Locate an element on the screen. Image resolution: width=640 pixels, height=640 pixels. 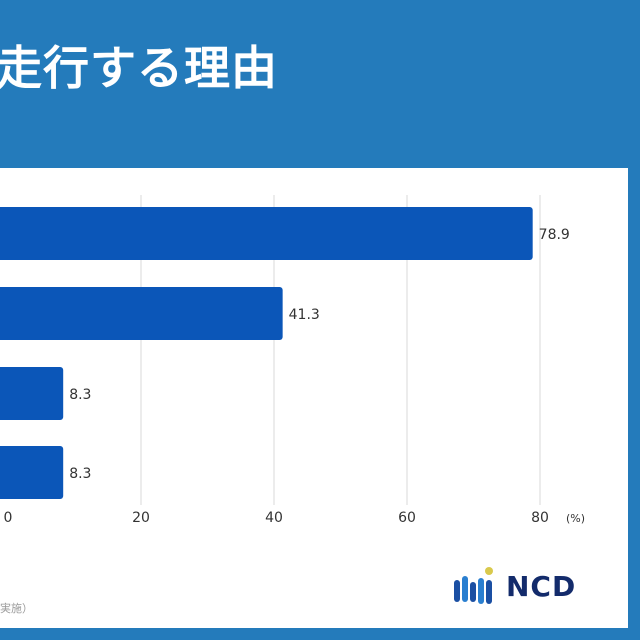
x-tick-label: 40 is located at coordinates (274, 518).